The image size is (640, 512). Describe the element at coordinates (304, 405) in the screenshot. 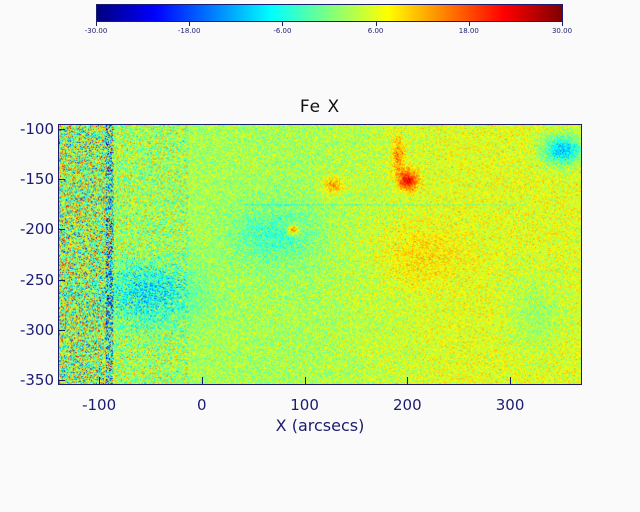

I see `x-tick-label: 100` at that location.